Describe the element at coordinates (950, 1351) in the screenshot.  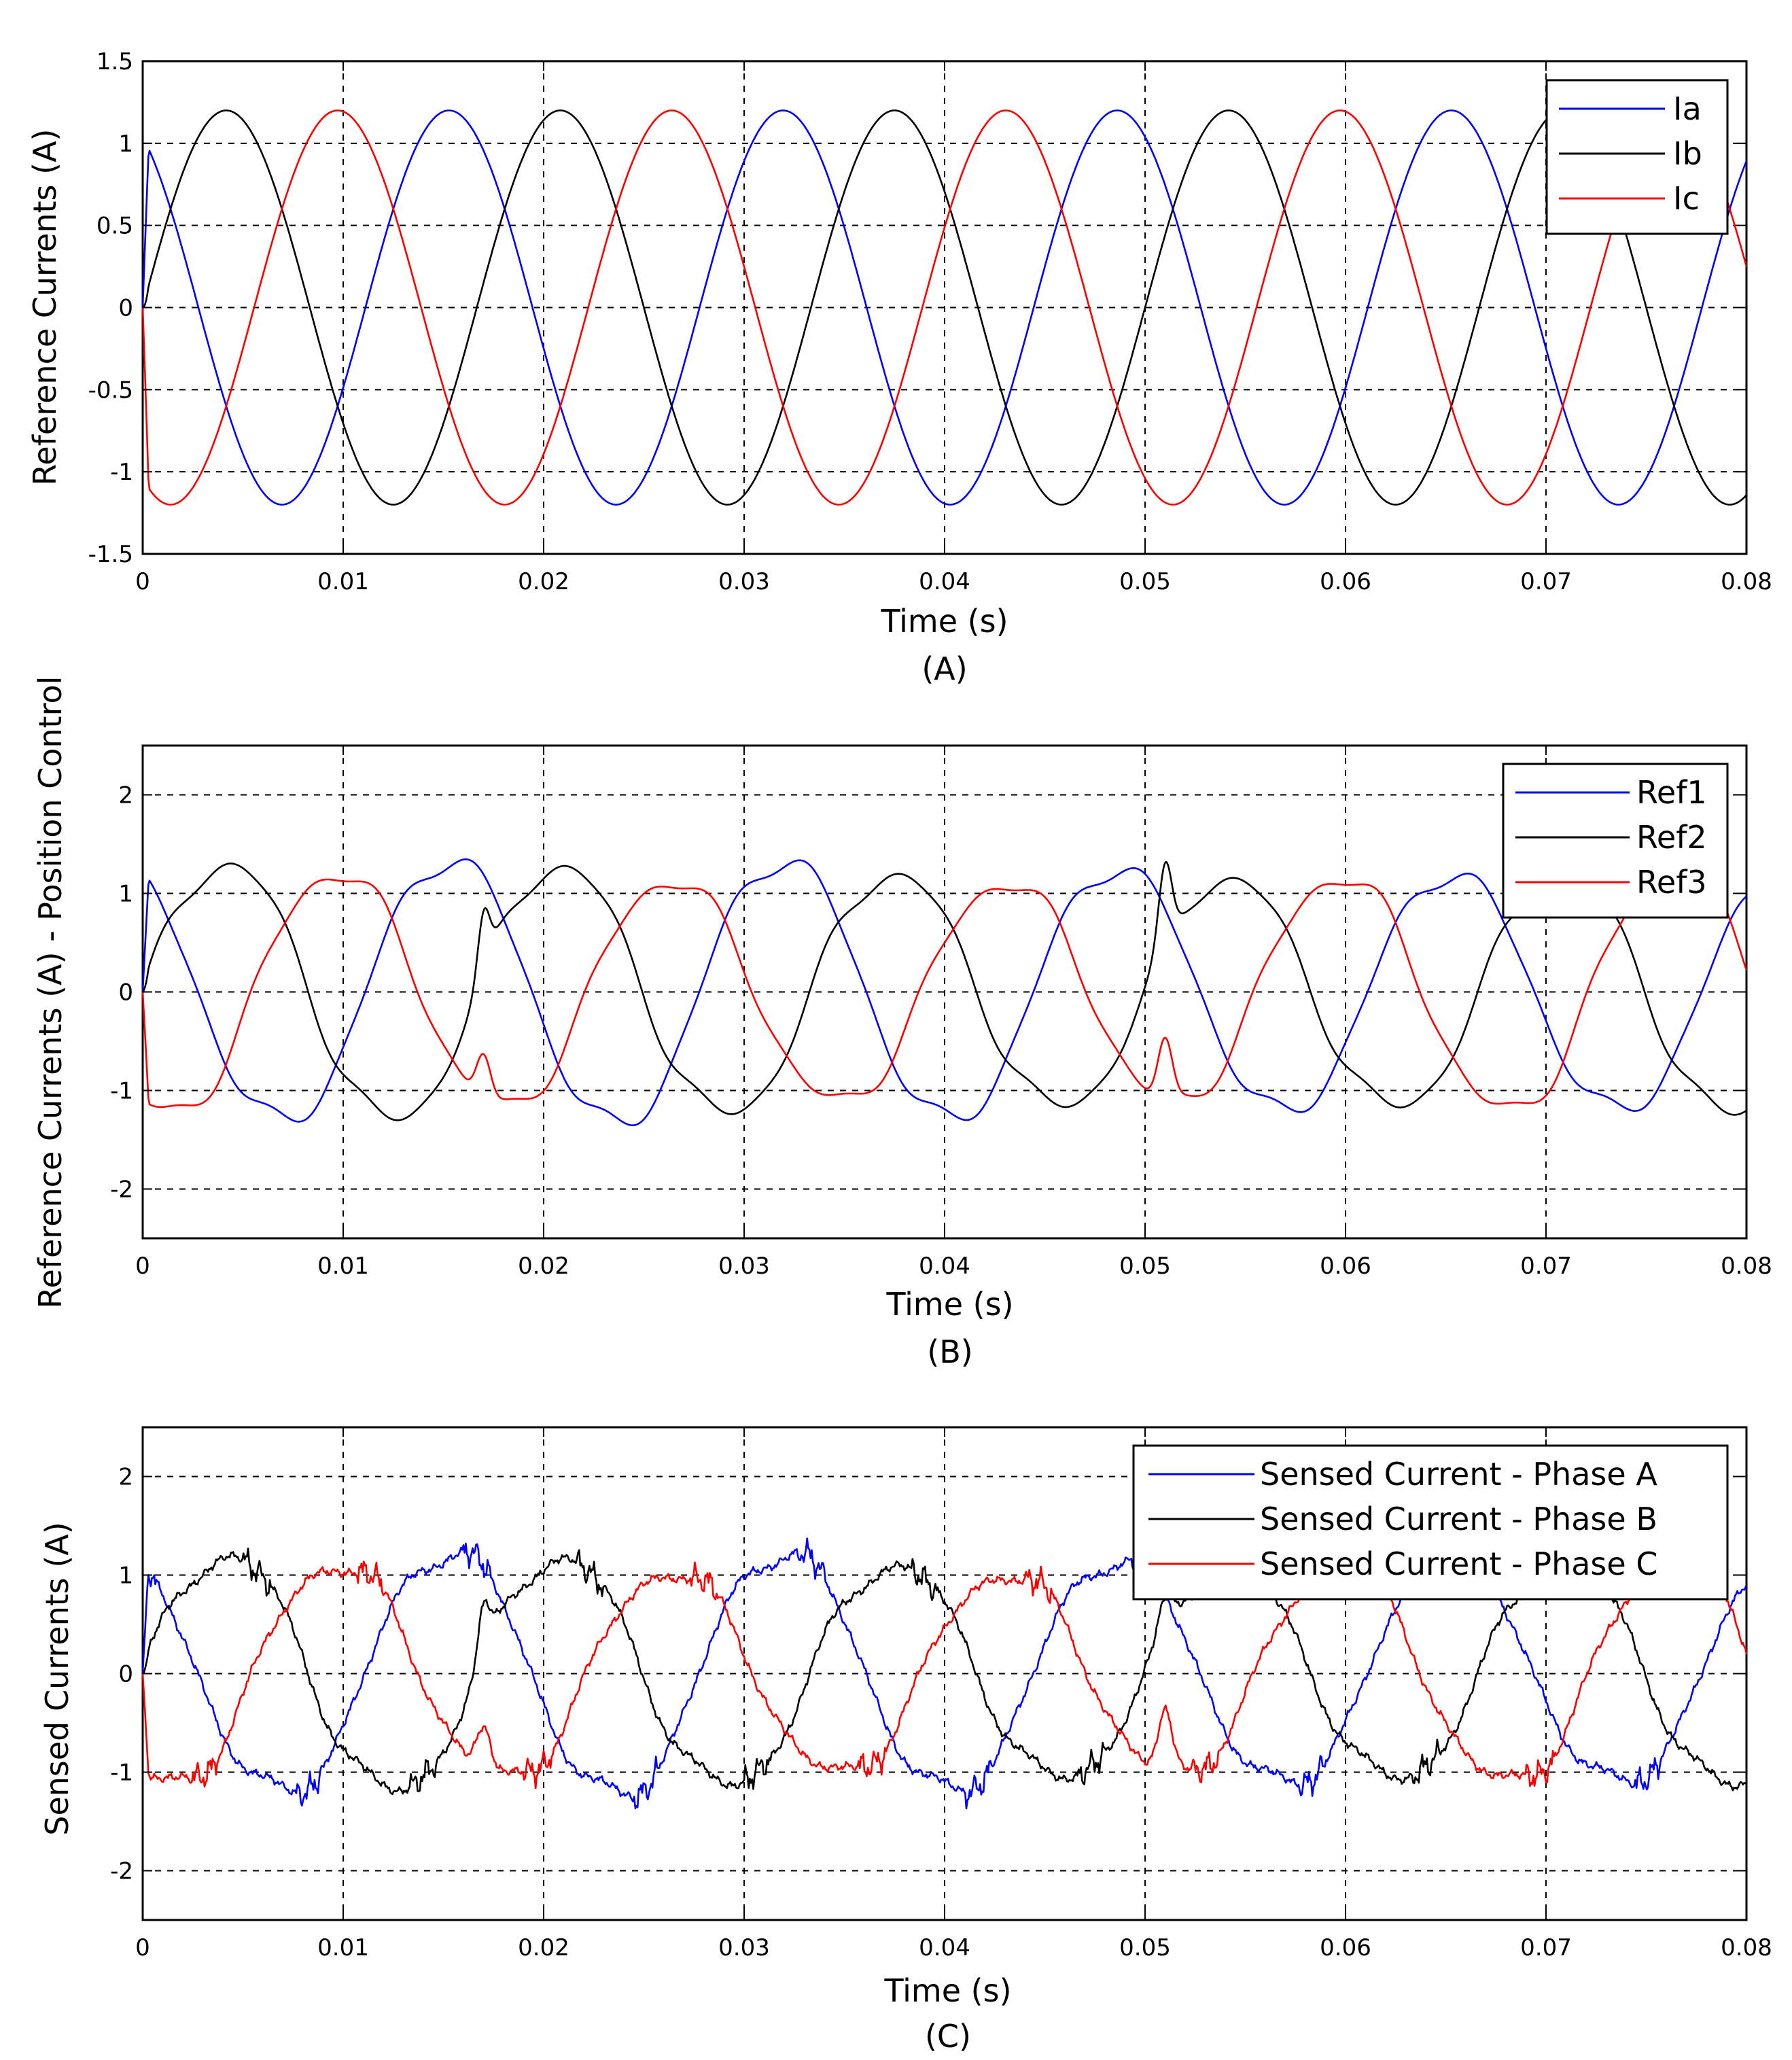
I see `panel-label: (B)` at that location.